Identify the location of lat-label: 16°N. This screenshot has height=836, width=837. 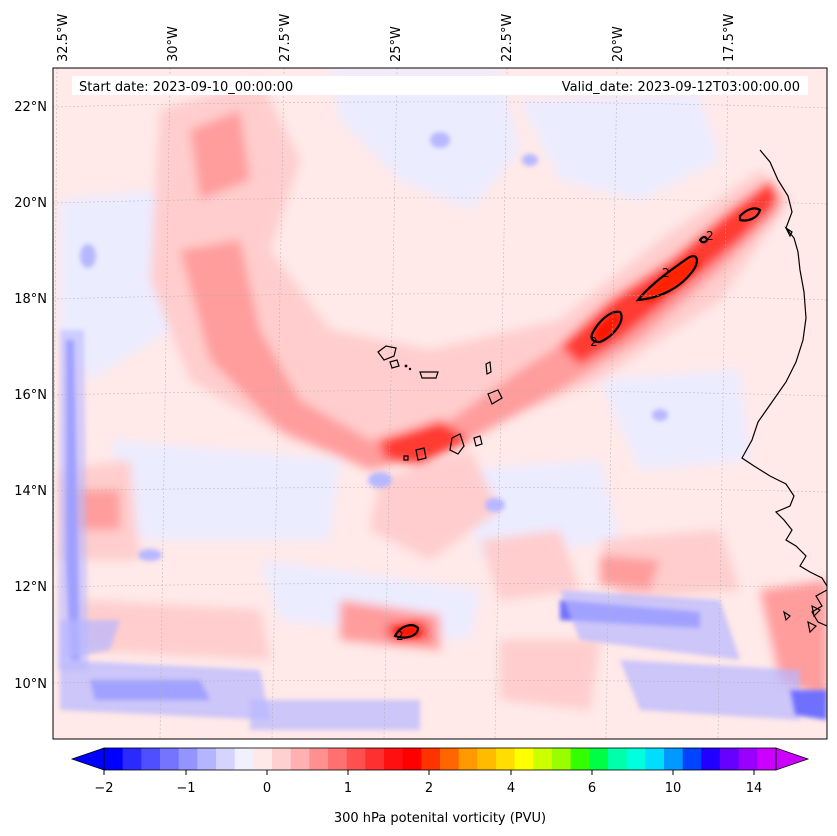
(30, 395).